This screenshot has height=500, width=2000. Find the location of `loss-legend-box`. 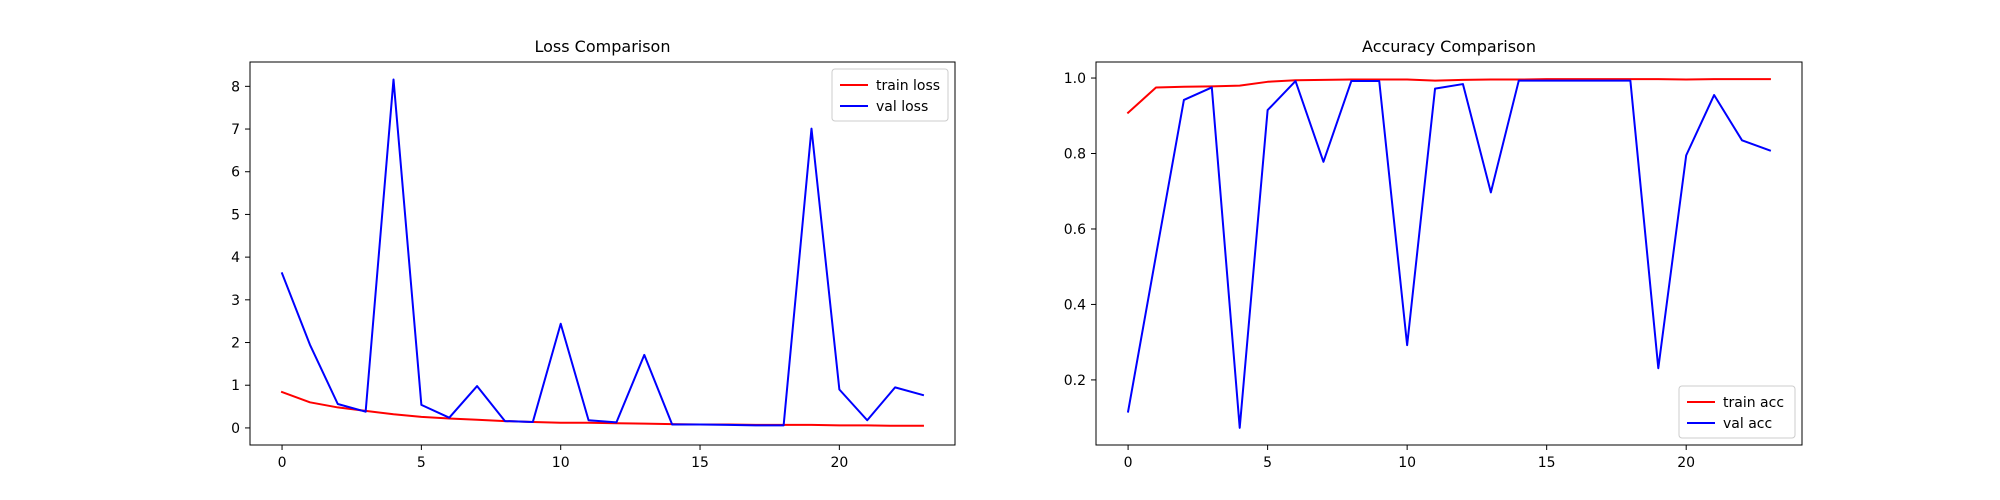

loss-legend-box is located at coordinates (890, 95).